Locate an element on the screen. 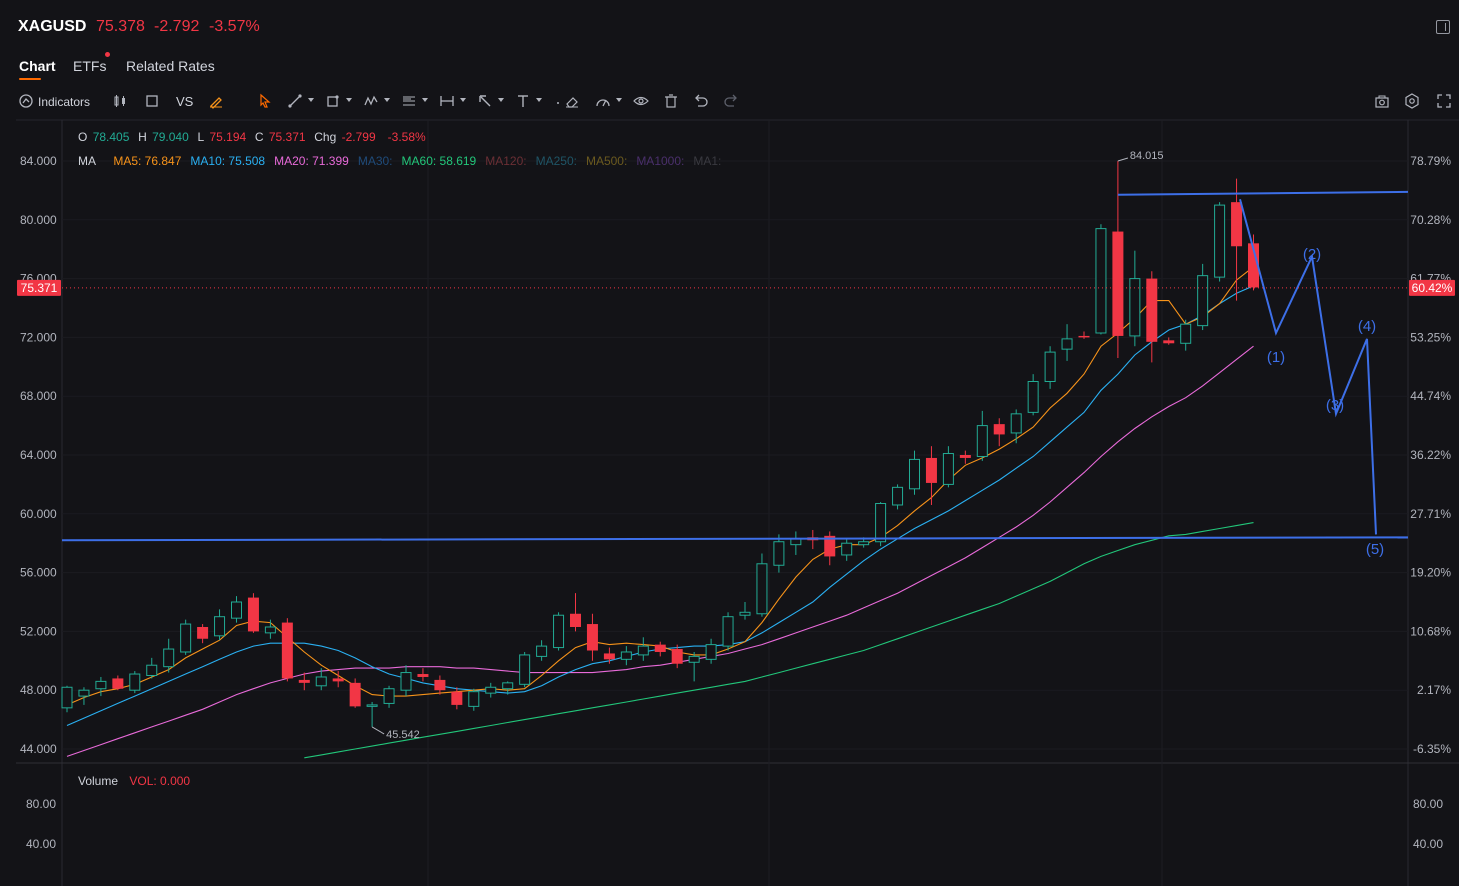 The image size is (1459, 886). ma-legend-item: MA250: is located at coordinates (556, 161).